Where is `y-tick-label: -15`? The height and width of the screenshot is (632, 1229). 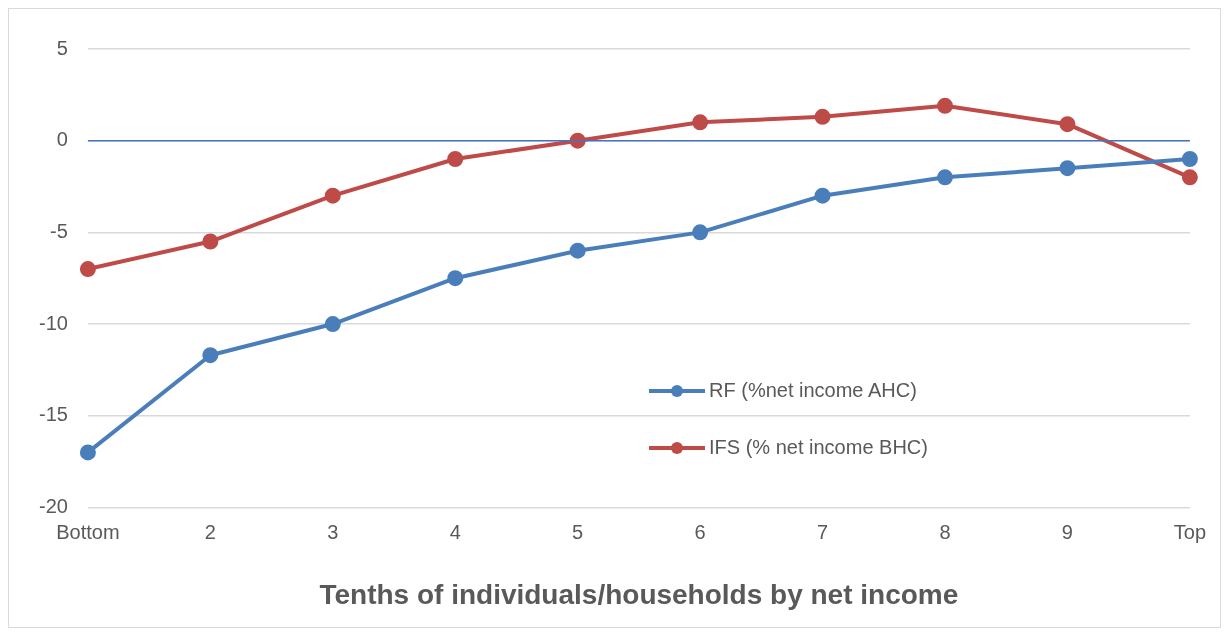
y-tick-label: -15 is located at coordinates (53, 414).